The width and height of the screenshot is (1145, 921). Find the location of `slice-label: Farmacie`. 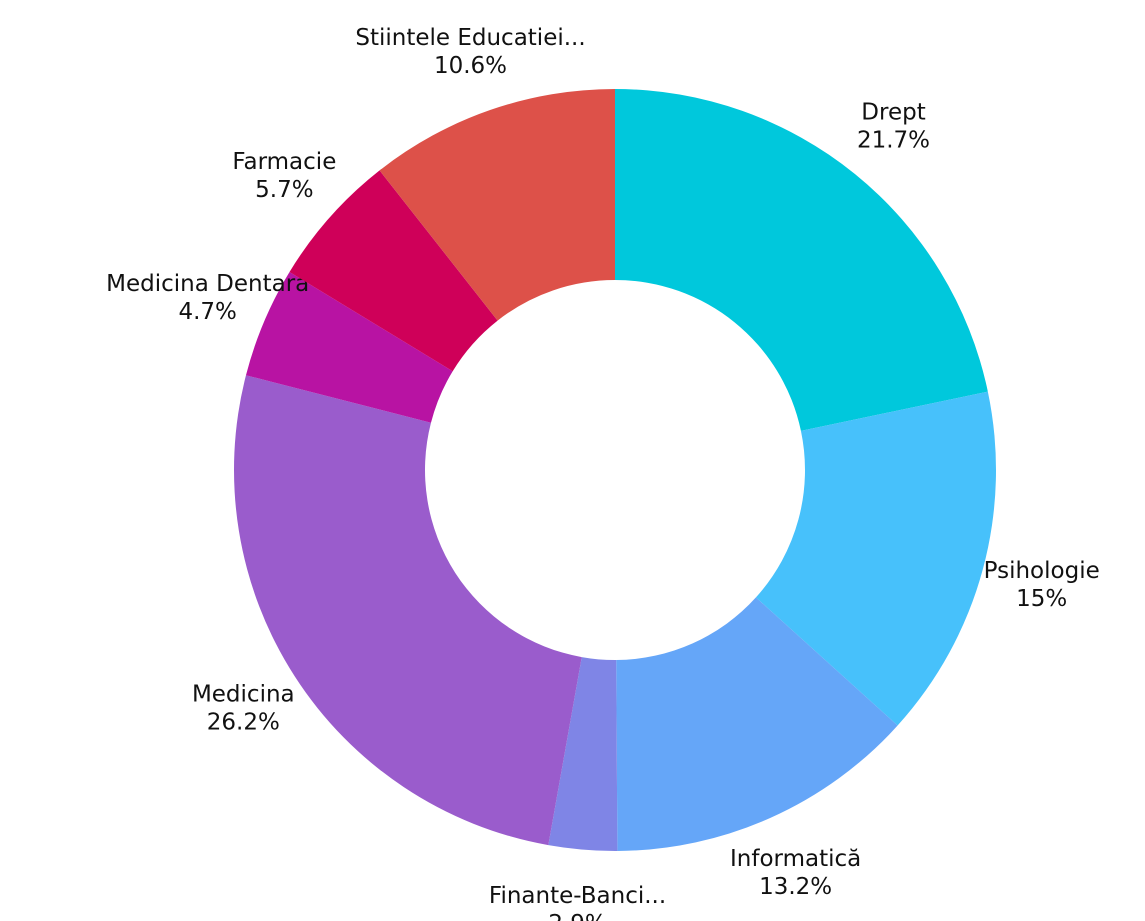

slice-label: Farmacie is located at coordinates (284, 162).